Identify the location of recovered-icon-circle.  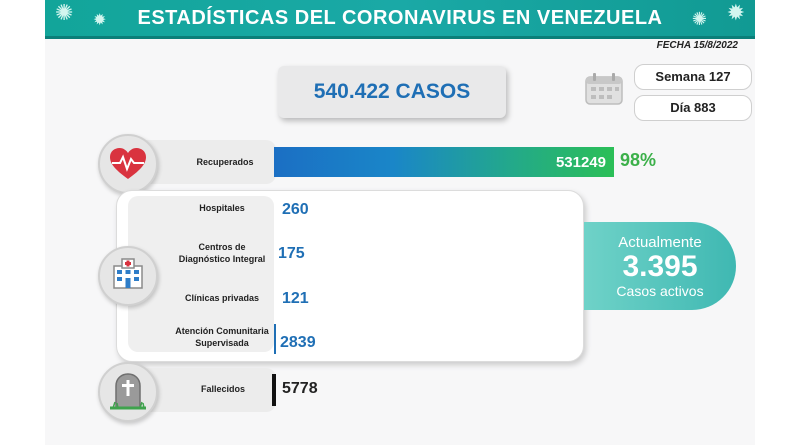
(128, 164).